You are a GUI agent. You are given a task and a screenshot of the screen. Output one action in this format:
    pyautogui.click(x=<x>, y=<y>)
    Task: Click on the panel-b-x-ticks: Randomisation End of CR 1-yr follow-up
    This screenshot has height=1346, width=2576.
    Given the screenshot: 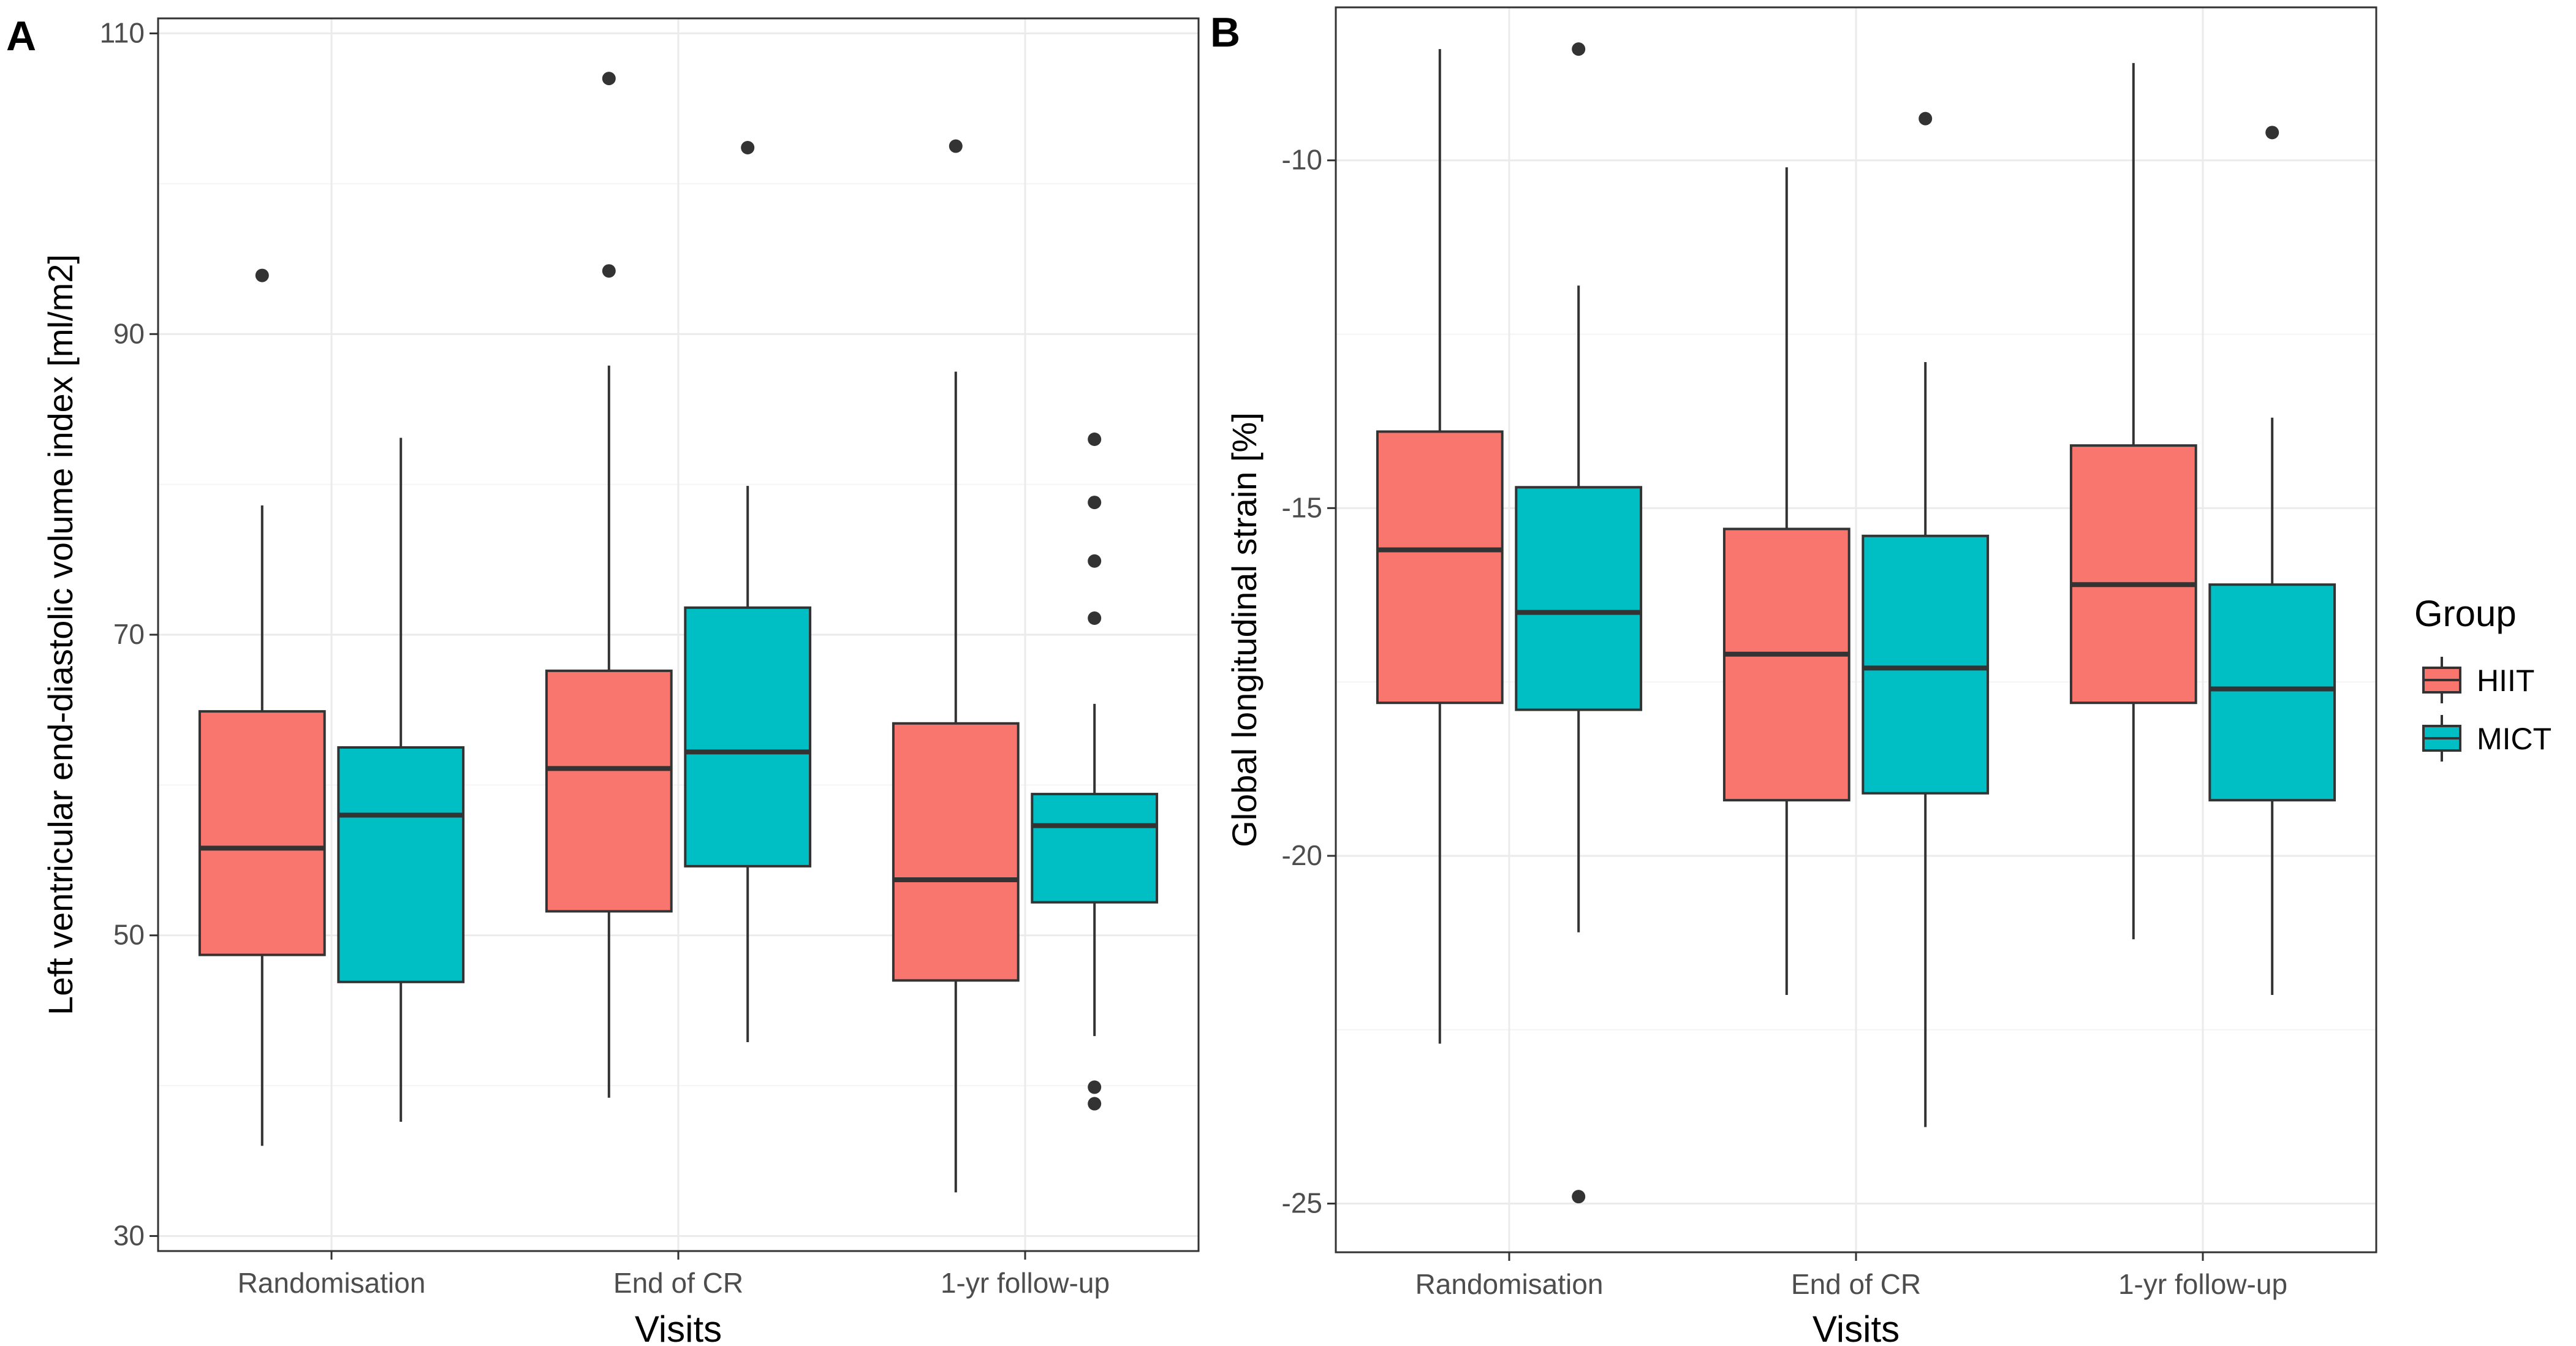 What is the action you would take?
    pyautogui.click(x=1851, y=1276)
    